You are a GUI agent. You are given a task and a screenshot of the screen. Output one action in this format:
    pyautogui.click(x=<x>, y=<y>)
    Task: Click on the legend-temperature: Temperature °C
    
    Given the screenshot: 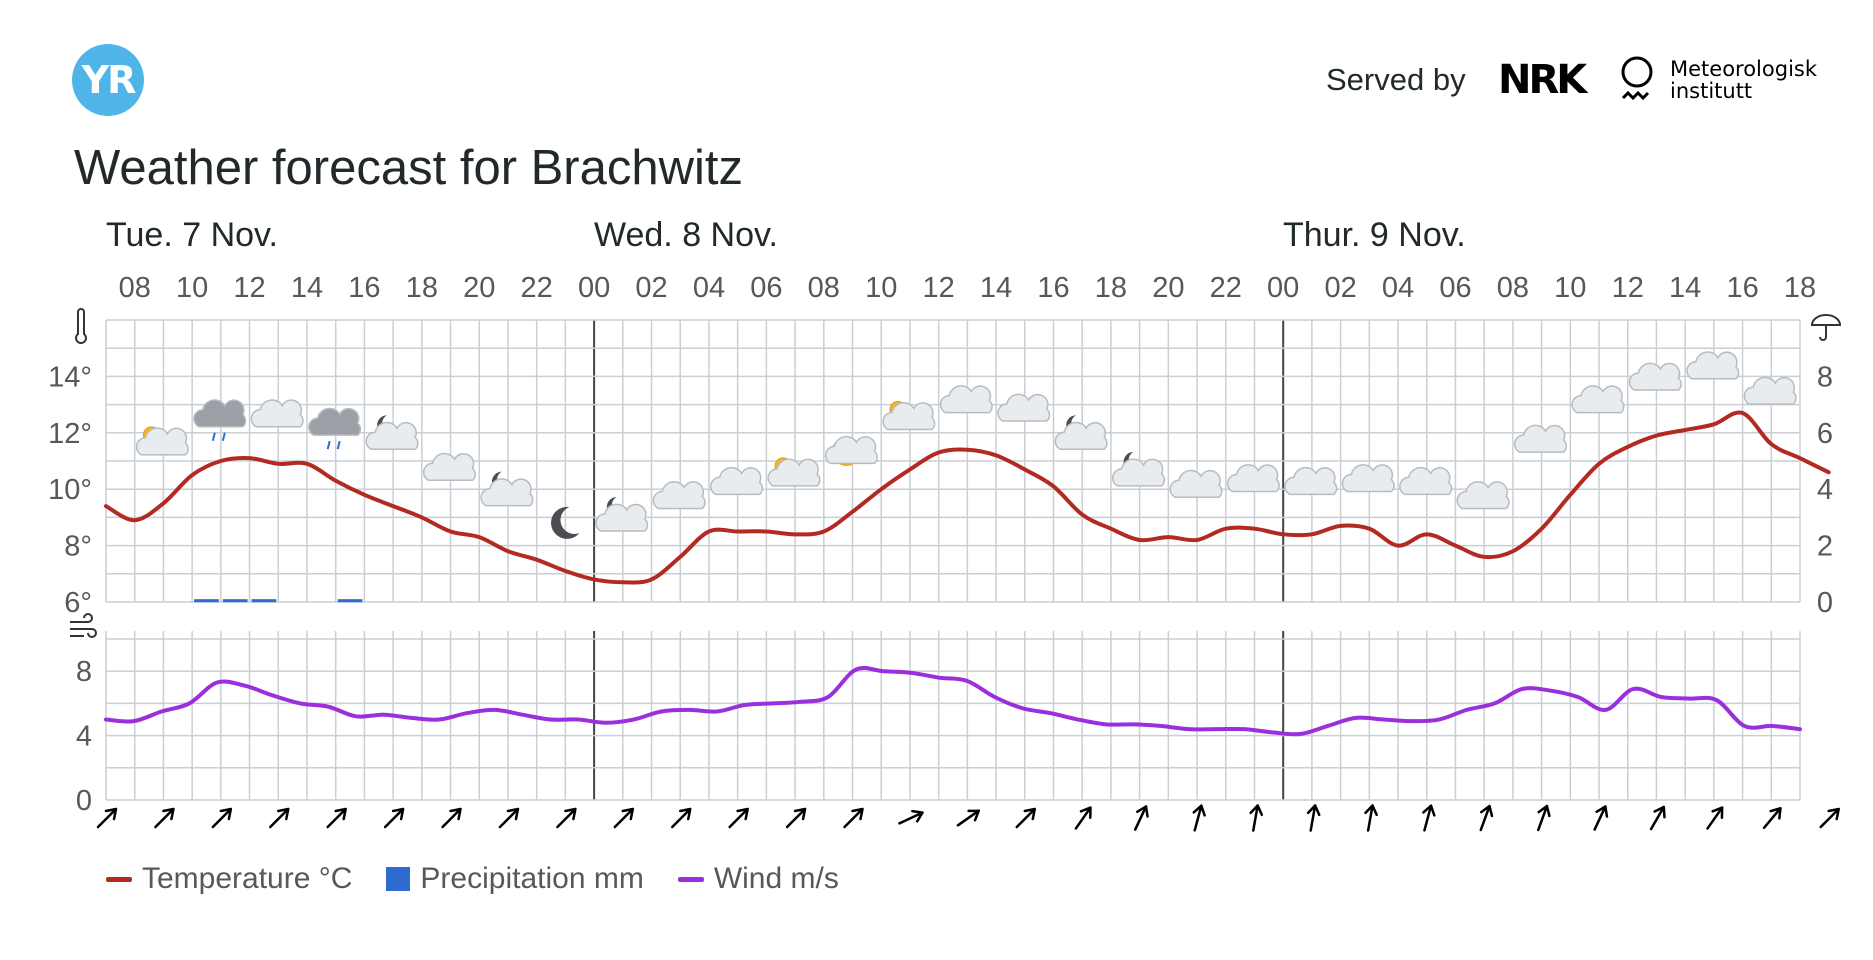 What is the action you would take?
    pyautogui.click(x=229, y=879)
    